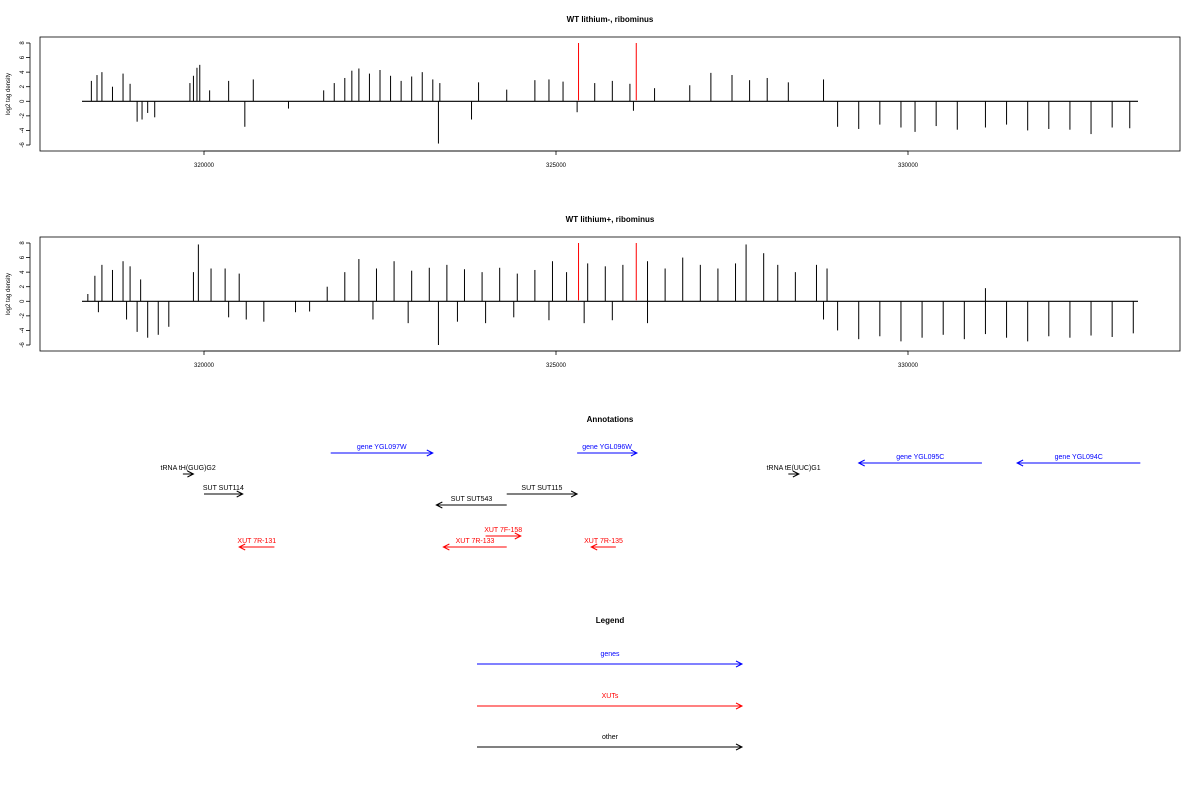 This screenshot has height=800, width=1200. What do you see at coordinates (556, 159) in the screenshot?
I see `panel-1-x-axis: 320000 325000 330000` at bounding box center [556, 159].